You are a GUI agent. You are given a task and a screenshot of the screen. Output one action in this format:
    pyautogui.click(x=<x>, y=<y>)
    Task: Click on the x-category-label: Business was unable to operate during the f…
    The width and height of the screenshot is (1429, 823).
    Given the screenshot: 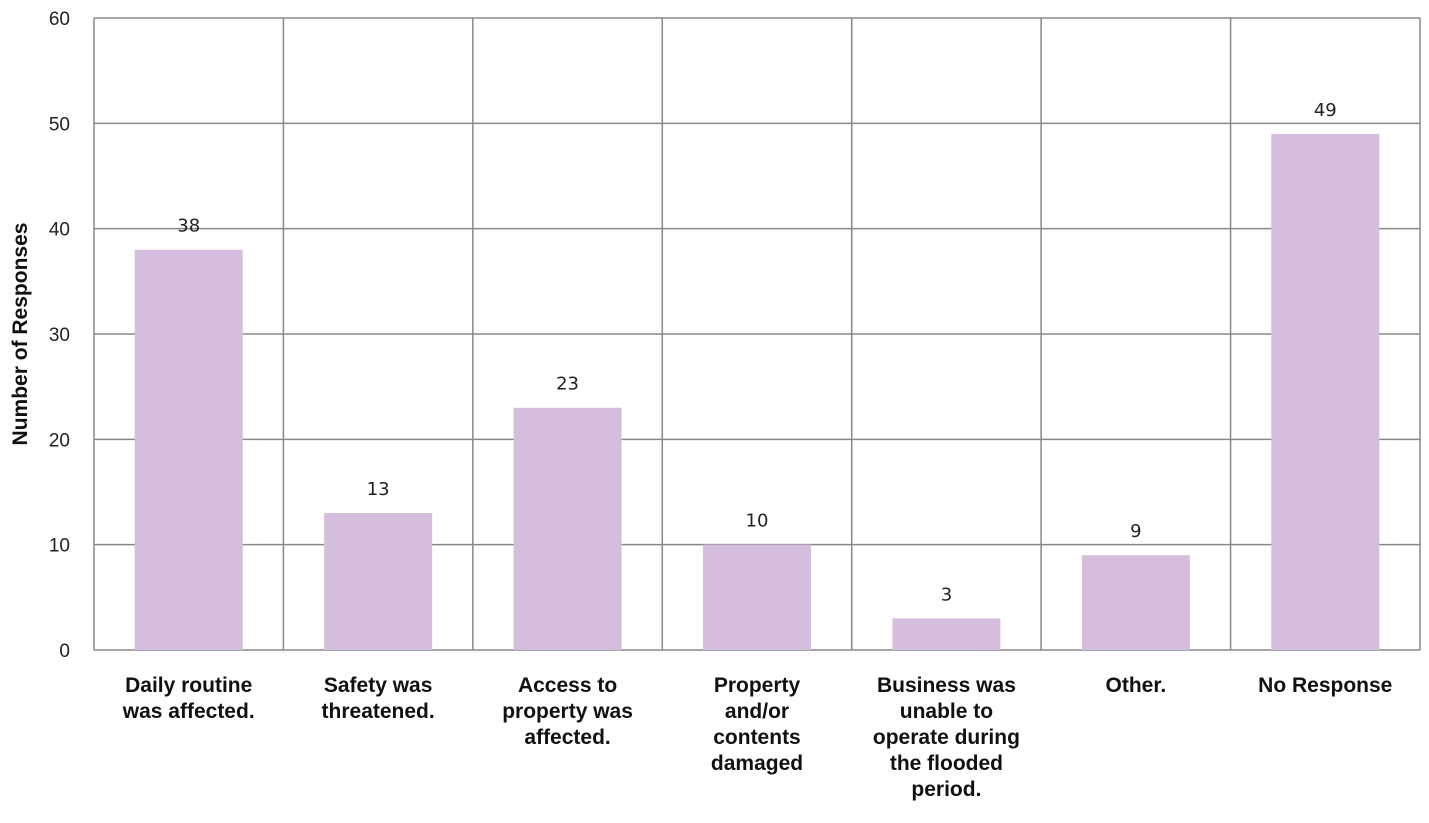 What is the action you would take?
    pyautogui.click(x=946, y=737)
    